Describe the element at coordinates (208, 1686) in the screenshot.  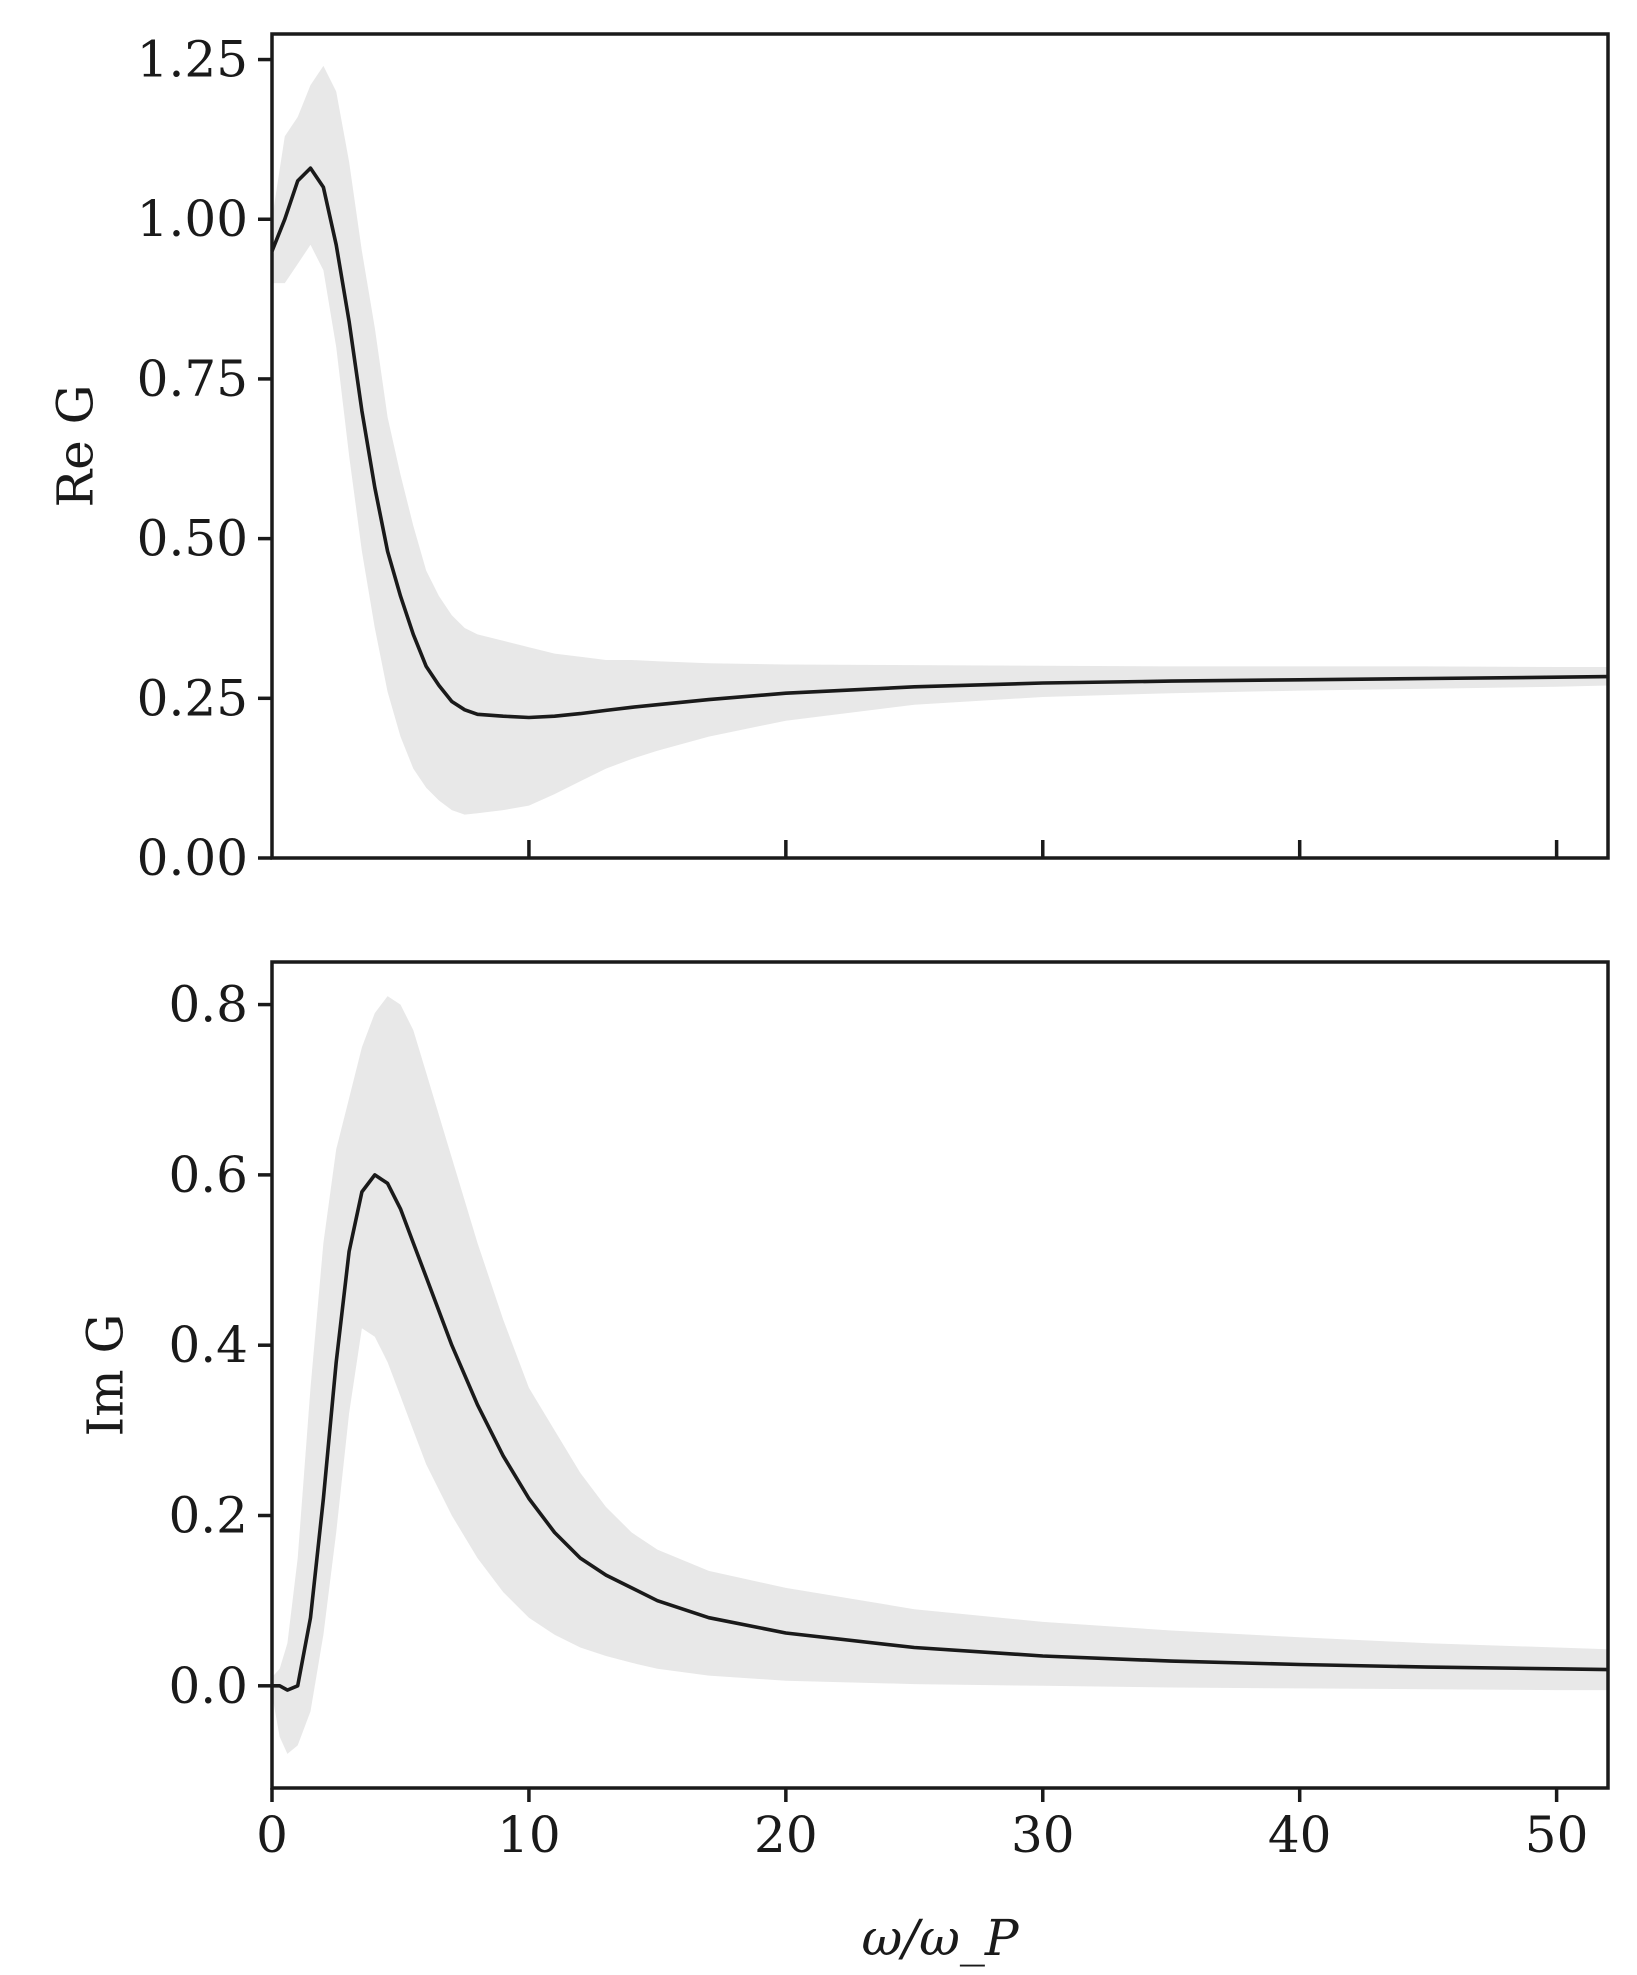
I see `im-g-y-tick-label: 0.0` at that location.